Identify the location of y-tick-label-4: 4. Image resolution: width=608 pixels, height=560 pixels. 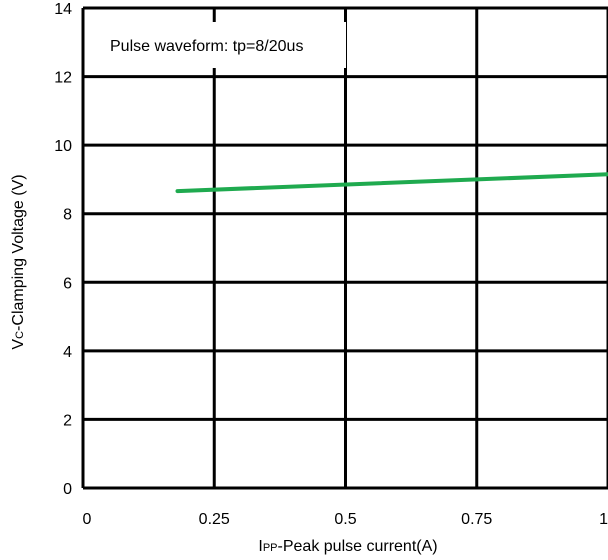
(67, 352).